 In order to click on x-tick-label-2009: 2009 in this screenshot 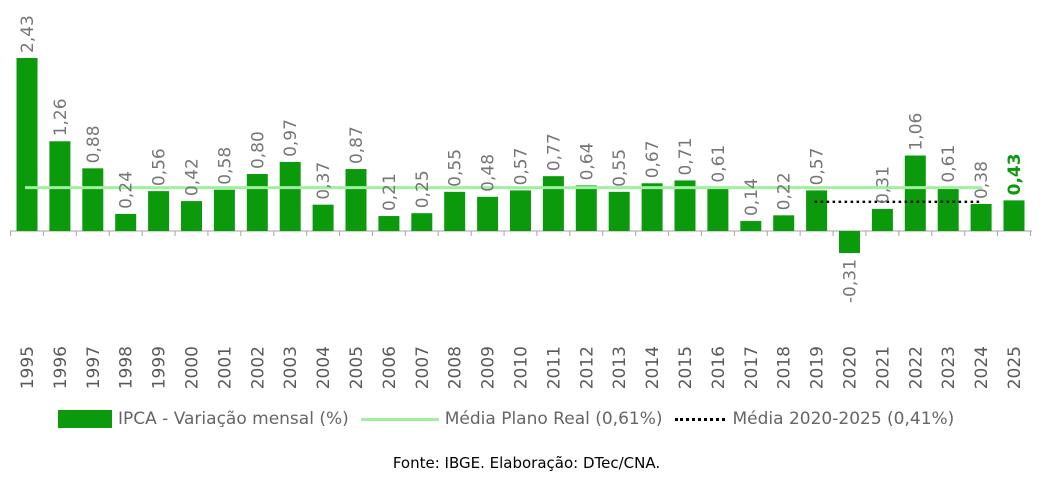, I will do `click(489, 367)`.